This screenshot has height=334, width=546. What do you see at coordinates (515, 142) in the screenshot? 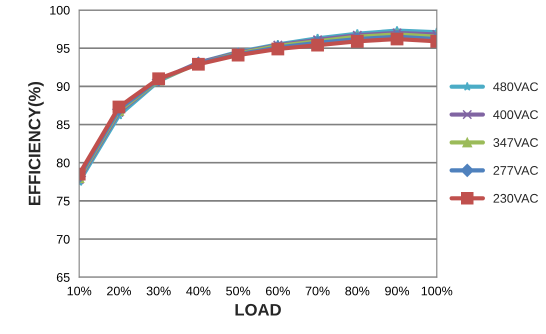
I see `legend-label: 347VAC` at bounding box center [515, 142].